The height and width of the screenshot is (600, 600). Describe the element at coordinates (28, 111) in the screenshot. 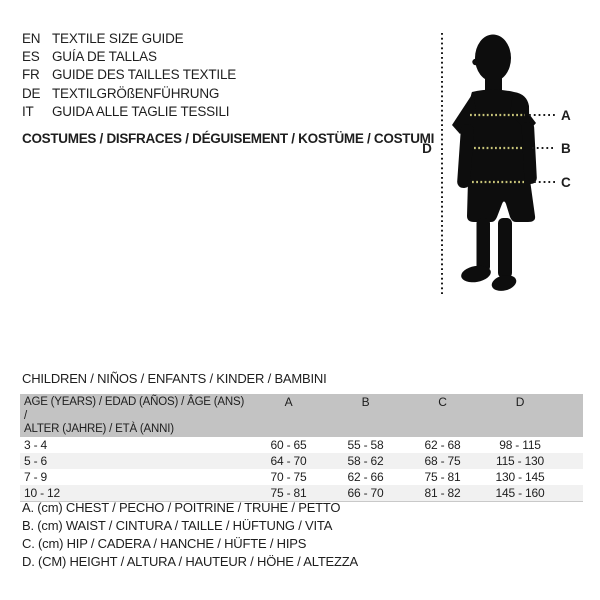

I see `language-code: IT` at that location.